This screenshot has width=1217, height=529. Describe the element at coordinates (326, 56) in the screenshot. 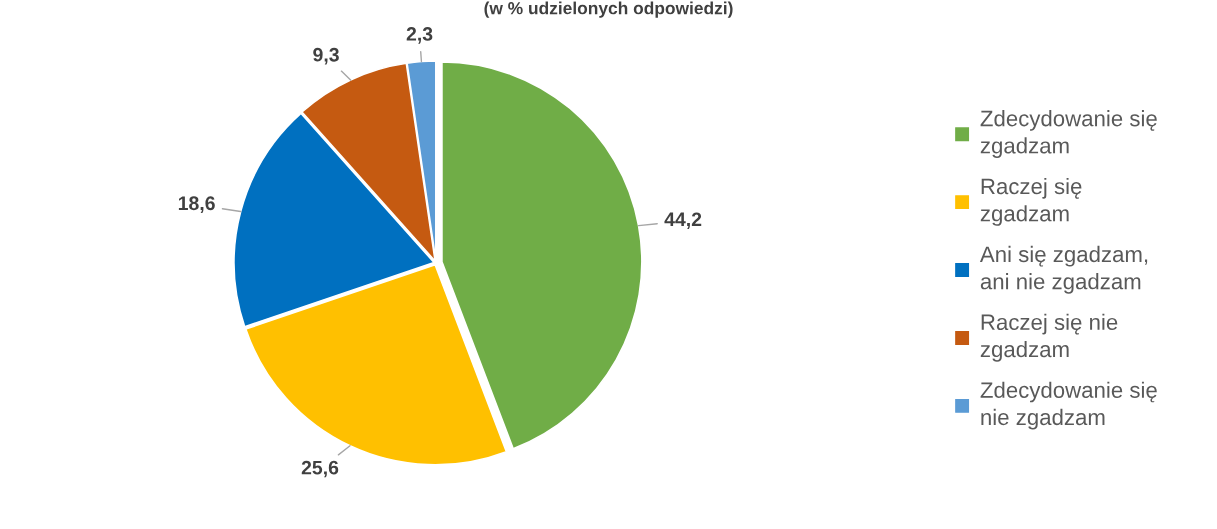

I see `data-label: 9,3` at that location.